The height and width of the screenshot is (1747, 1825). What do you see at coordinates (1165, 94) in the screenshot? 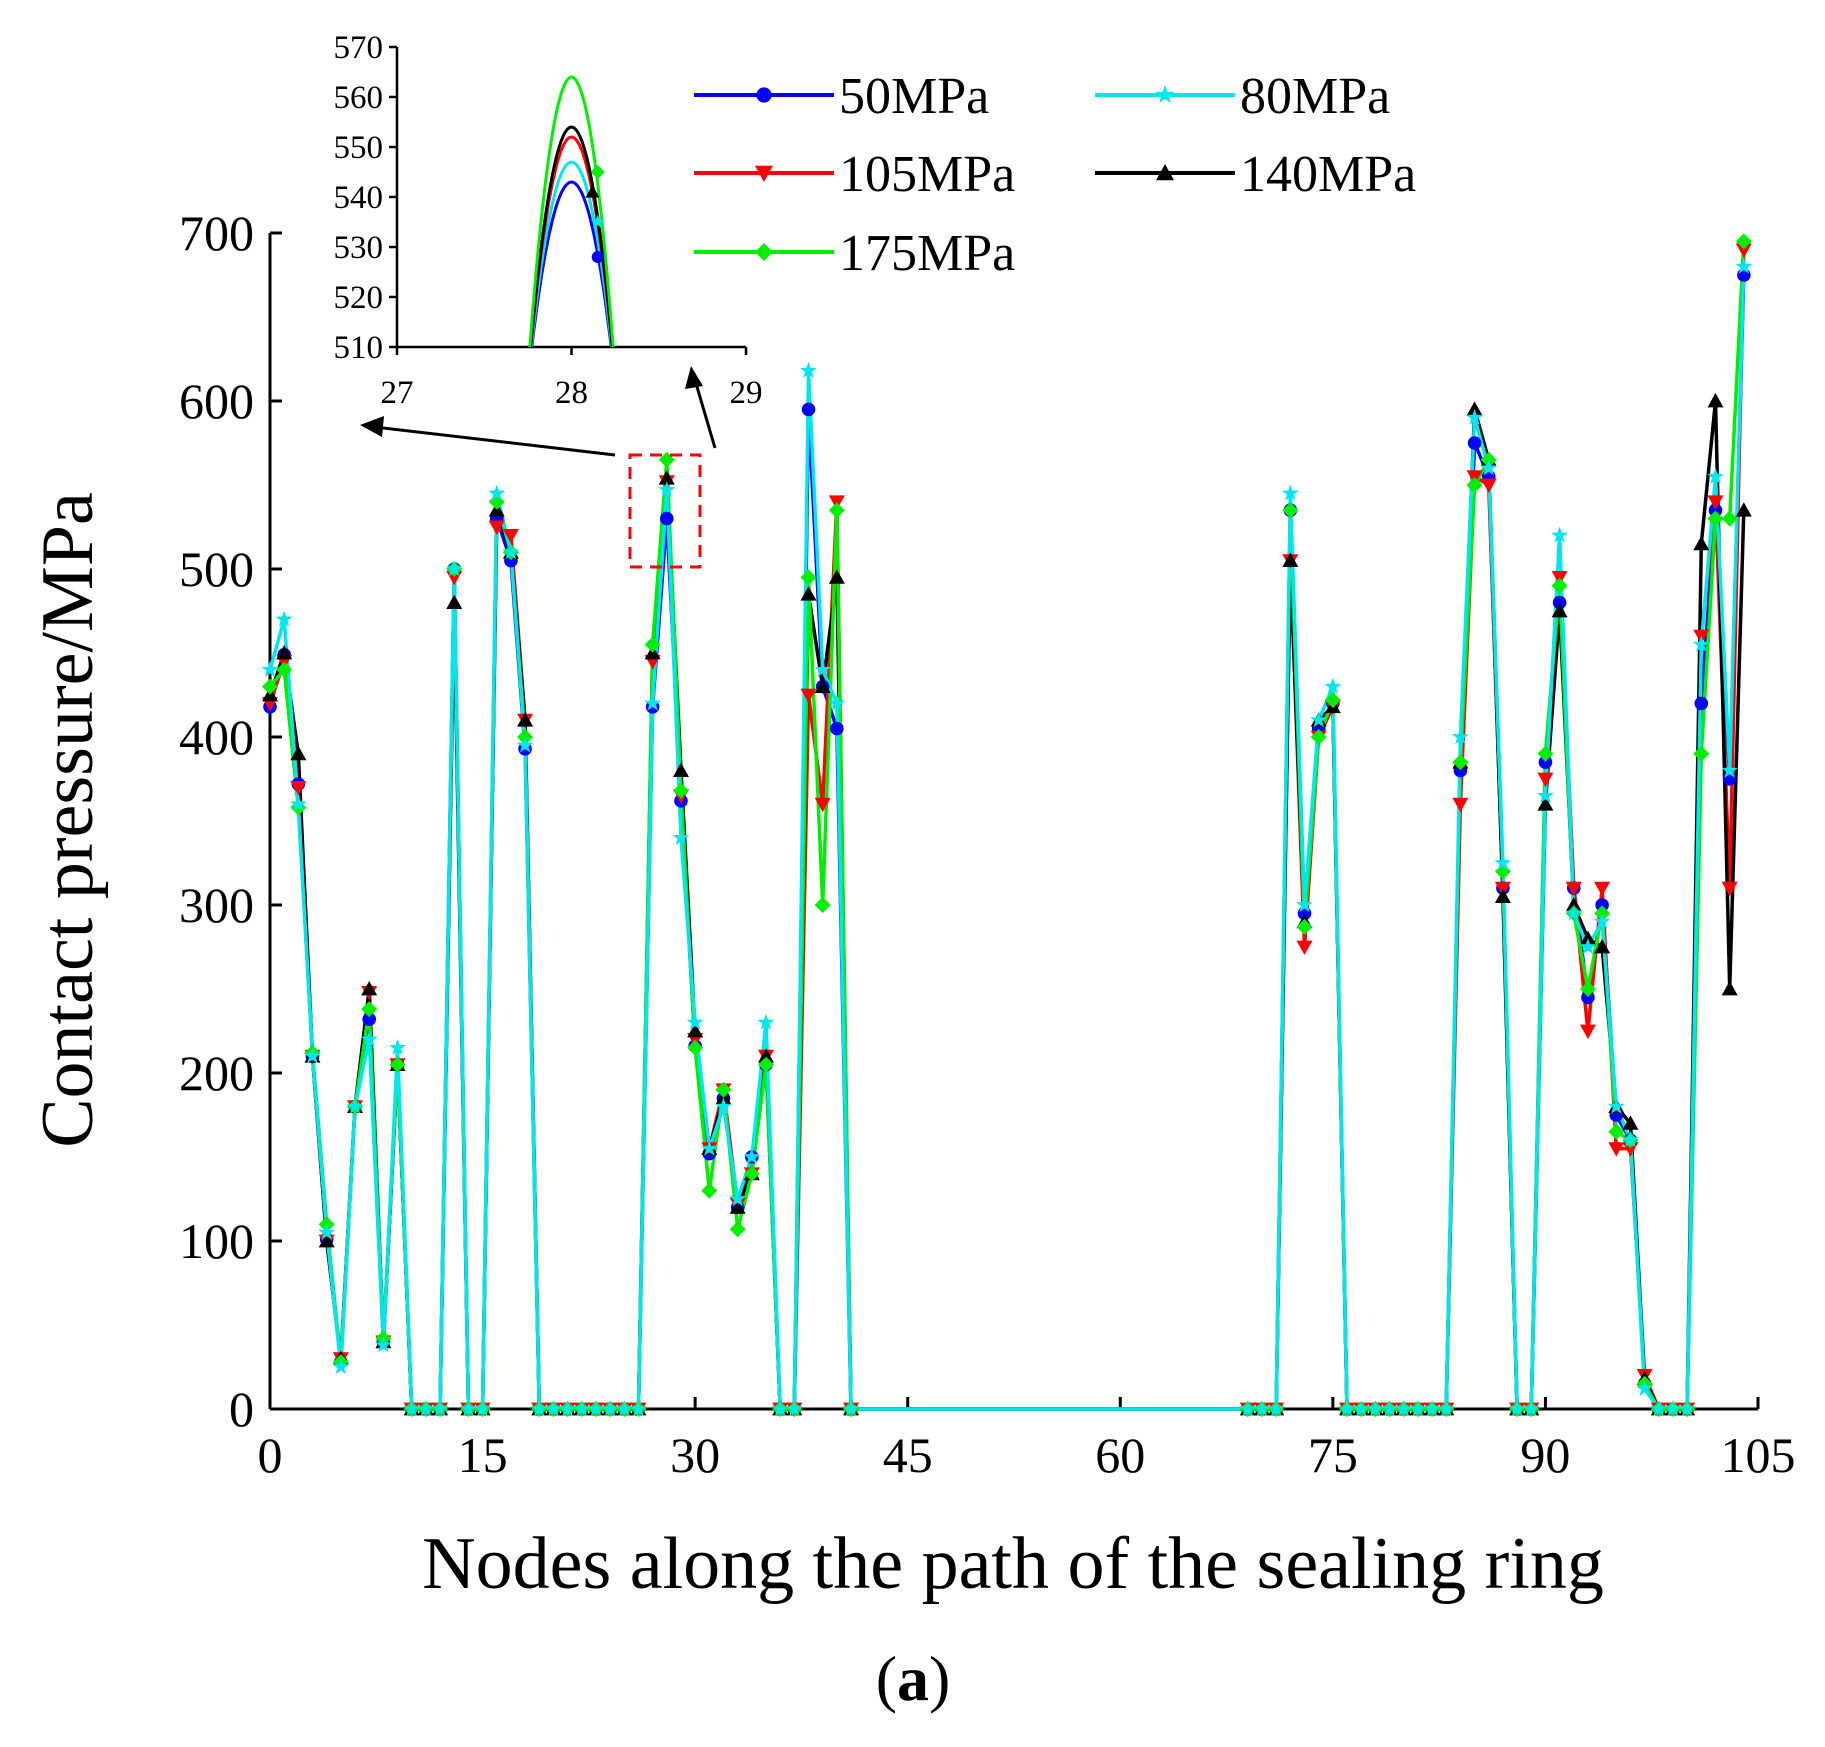
I see `legend-marker-80mpa` at bounding box center [1165, 94].